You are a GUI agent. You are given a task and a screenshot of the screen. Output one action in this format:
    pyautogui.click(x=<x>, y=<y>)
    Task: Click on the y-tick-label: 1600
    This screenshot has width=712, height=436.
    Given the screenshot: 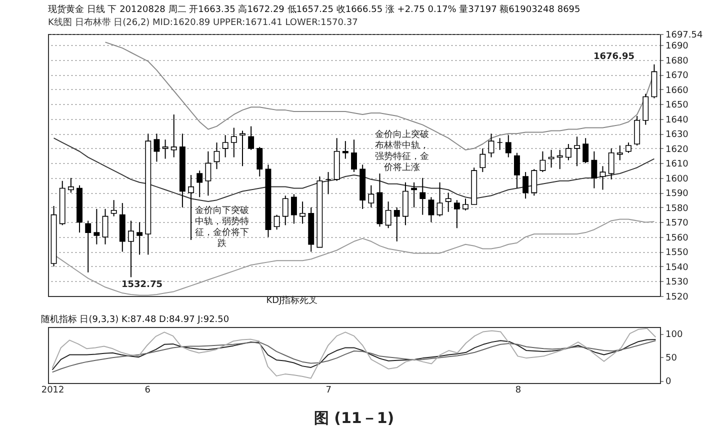 What is the action you would take?
    pyautogui.click(x=677, y=179)
    